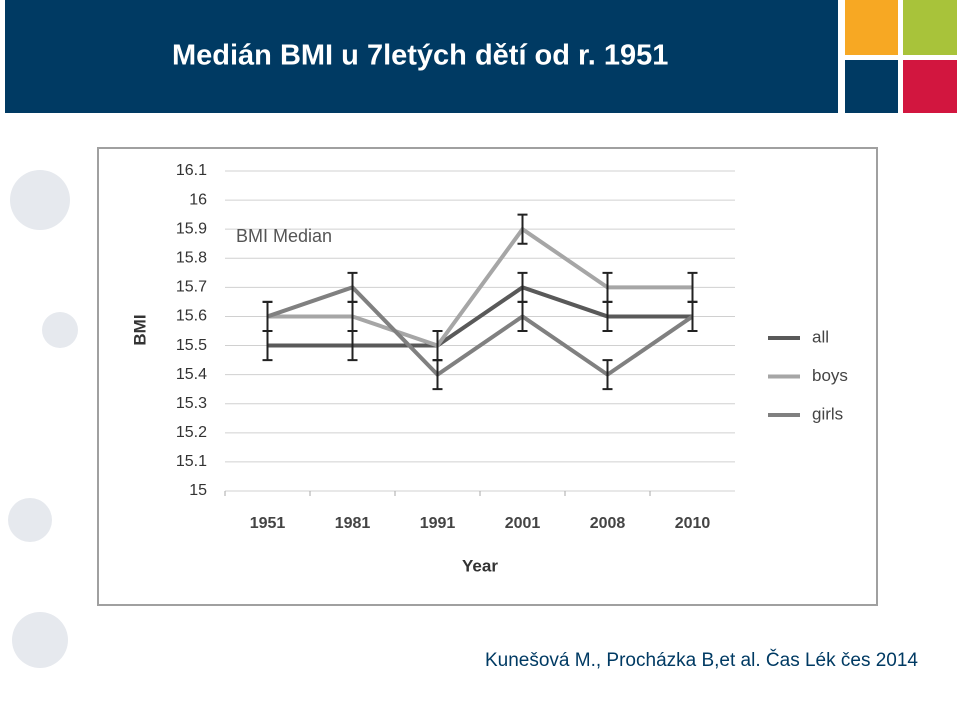 This screenshot has height=721, width=960. Describe the element at coordinates (191, 374) in the screenshot. I see `y-tick-label: 15.4` at that location.